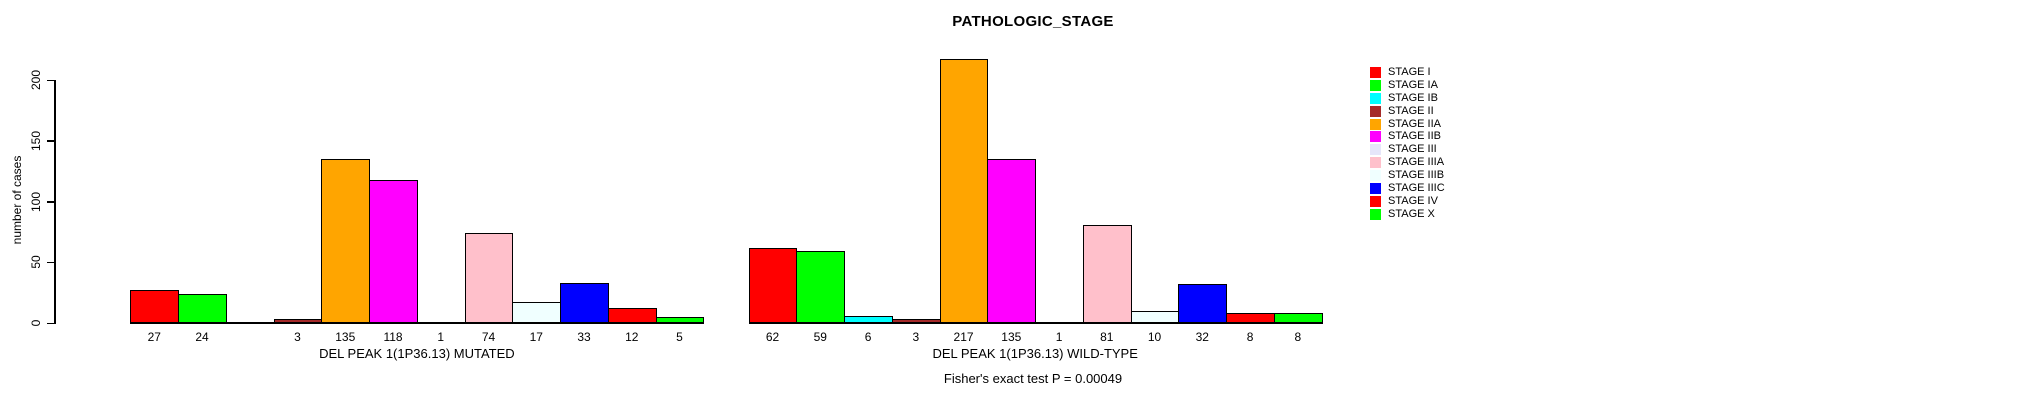  I want to click on legend-label: STAGE IIA, so click(1414, 123).